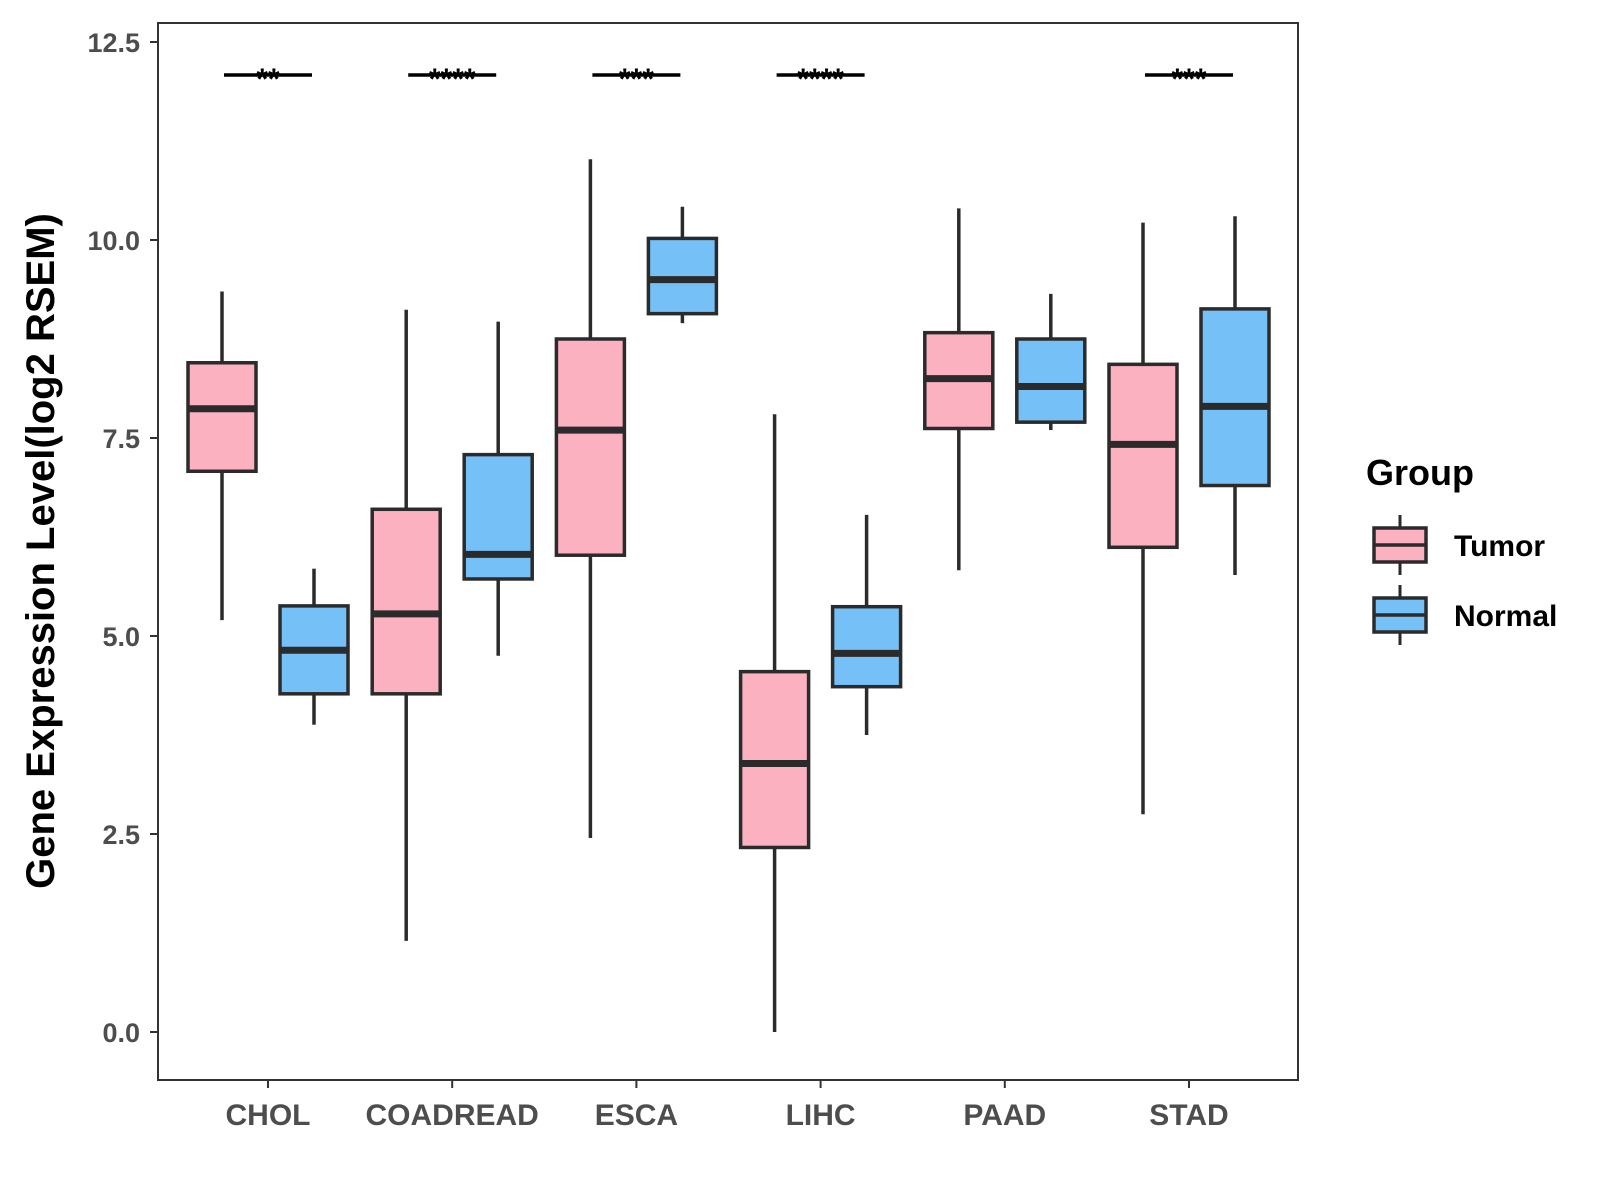 Image resolution: width=1600 pixels, height=1200 pixels. What do you see at coordinates (122, 538) in the screenshot?
I see `y-axis: 0.0 2.5 5.0 7.5 10.0 12.5` at bounding box center [122, 538].